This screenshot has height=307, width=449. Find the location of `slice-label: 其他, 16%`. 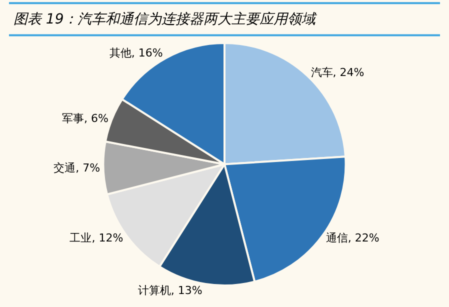

slice-label: 其他, 16% is located at coordinates (136, 53).